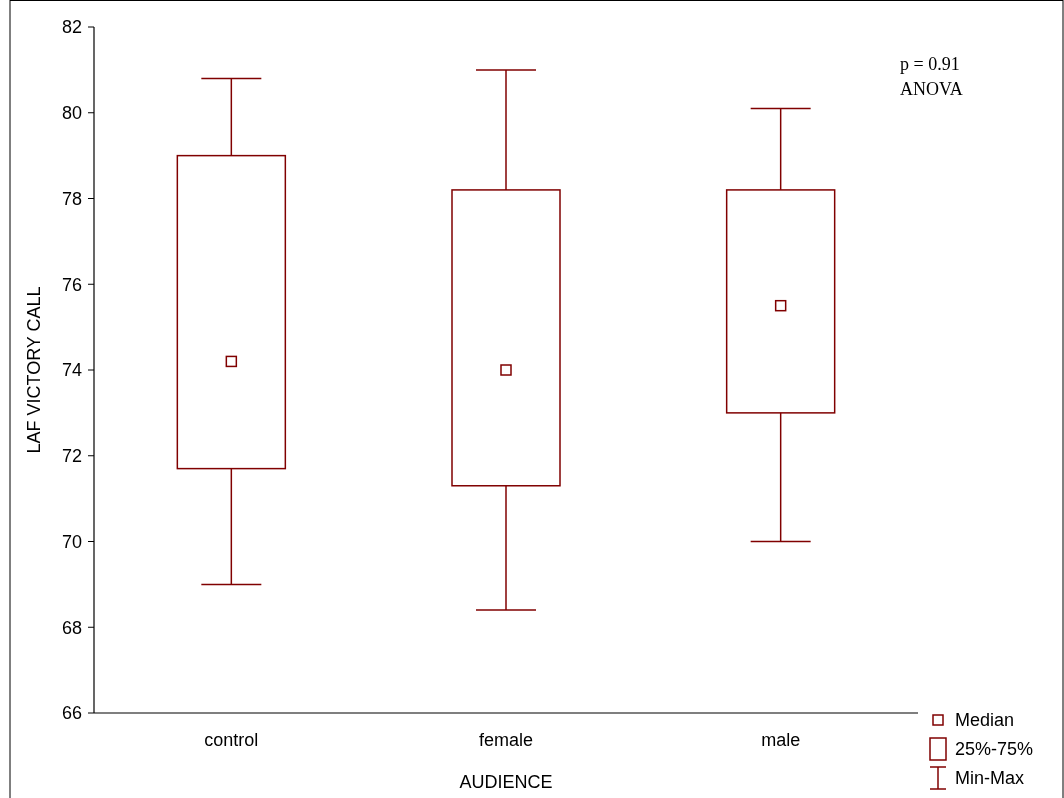  What do you see at coordinates (71, 541) in the screenshot?
I see `y-tick-label: 70` at bounding box center [71, 541].